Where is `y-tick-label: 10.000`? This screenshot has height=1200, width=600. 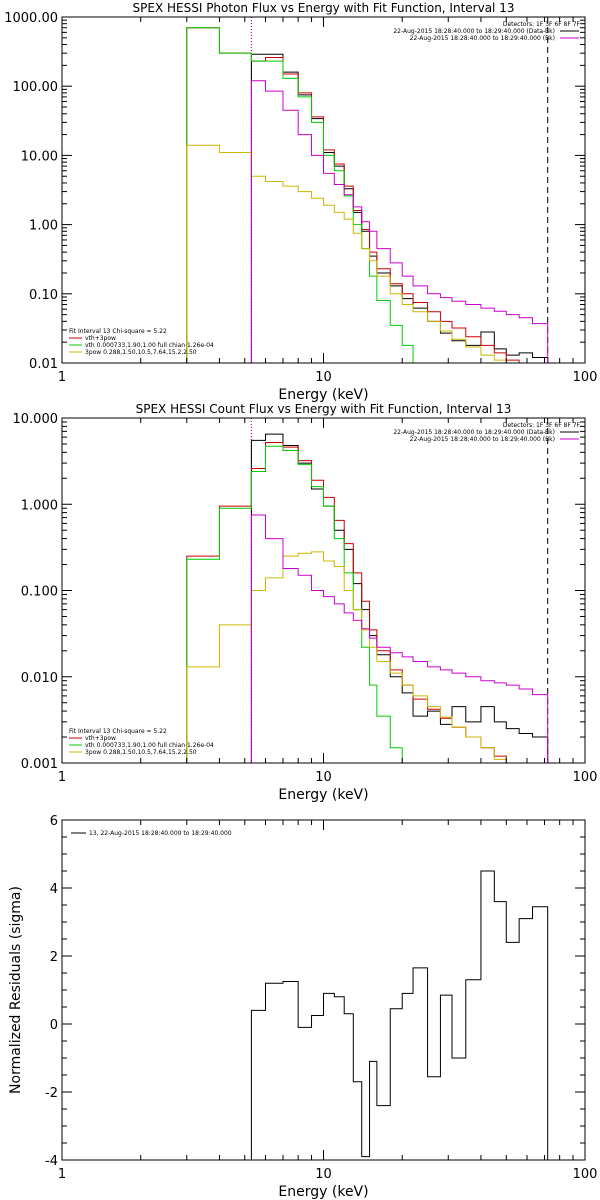 y-tick-label: 10.000 is located at coordinates (36, 419).